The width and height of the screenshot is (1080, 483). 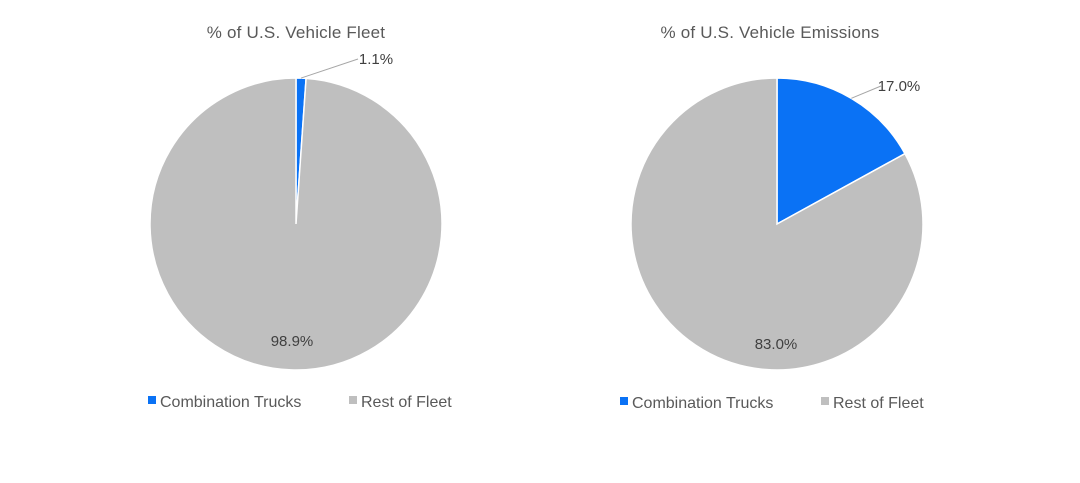 I want to click on legend-fleet: Combination Trucks Rest of Fleet, so click(x=300, y=402).